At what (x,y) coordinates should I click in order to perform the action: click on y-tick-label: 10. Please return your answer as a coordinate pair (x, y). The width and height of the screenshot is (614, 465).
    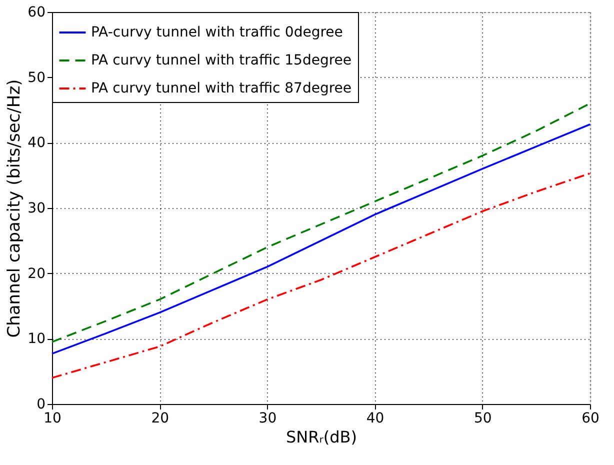
    Looking at the image, I should click on (37, 339).